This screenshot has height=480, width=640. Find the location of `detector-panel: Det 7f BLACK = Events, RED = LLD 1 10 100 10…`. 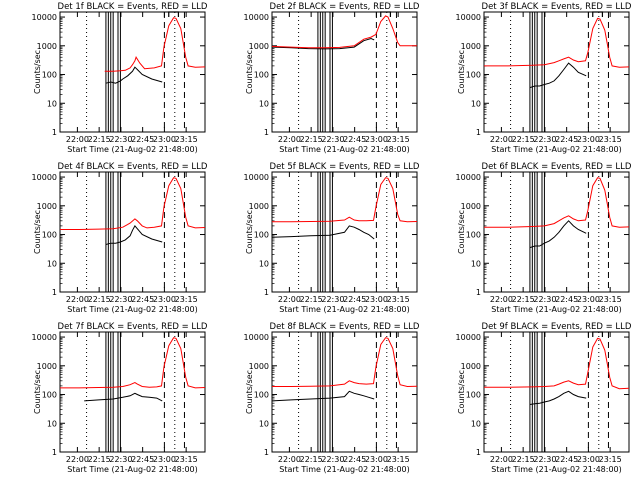

detector-panel: Det 7f BLACK = Events, RED = LLD 1 10 100 10… is located at coordinates (120, 398).